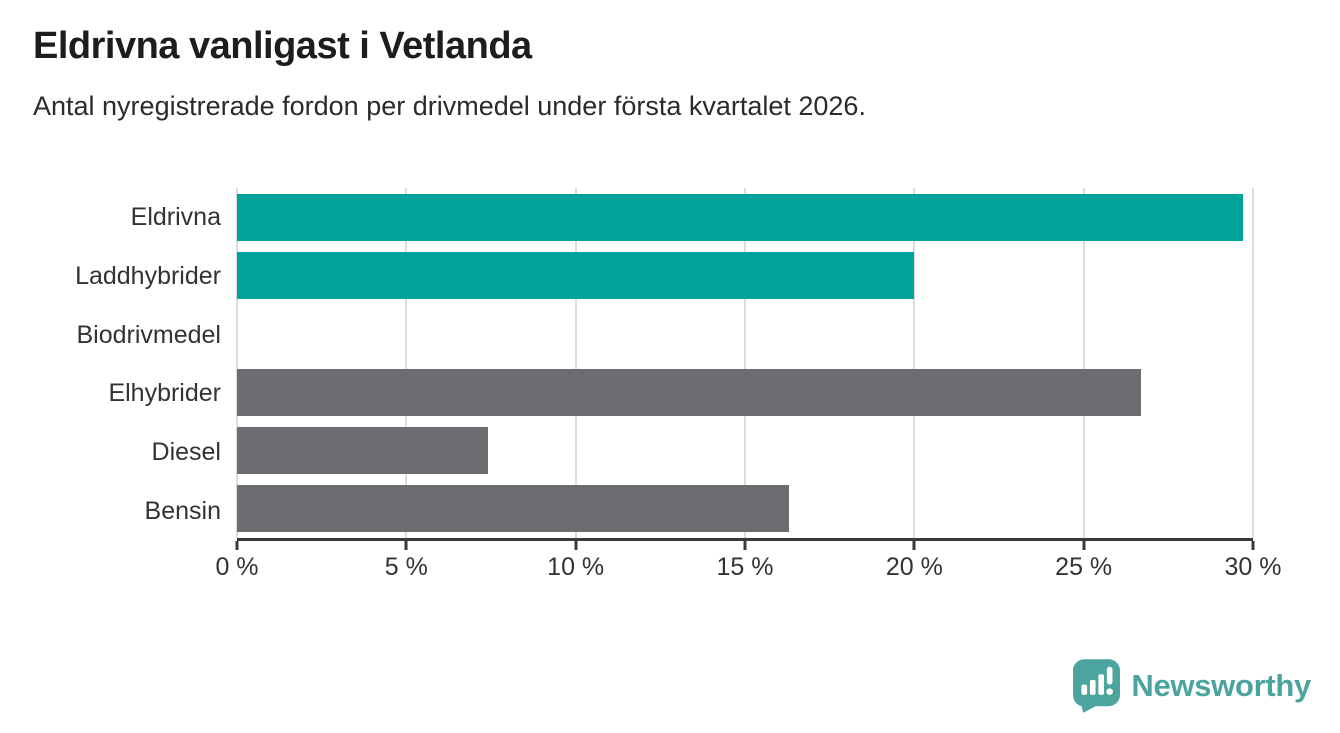 The width and height of the screenshot is (1340, 733). I want to click on x-axis-tick-labels: 0 % 5 % 10 % 15 % 20 % 25 % 30 %, so click(748, 567).